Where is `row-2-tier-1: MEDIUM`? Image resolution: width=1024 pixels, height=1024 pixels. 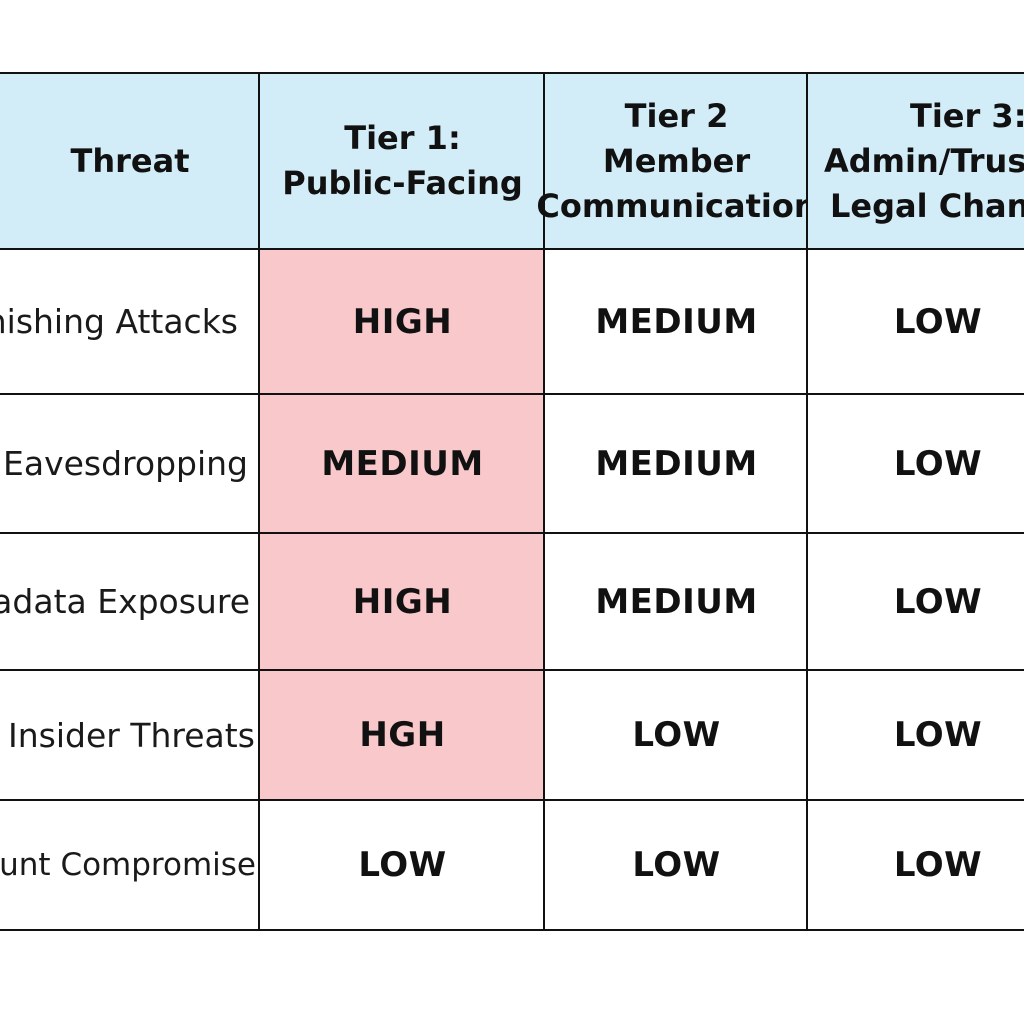
row-2-tier-1: MEDIUM is located at coordinates (402, 463).